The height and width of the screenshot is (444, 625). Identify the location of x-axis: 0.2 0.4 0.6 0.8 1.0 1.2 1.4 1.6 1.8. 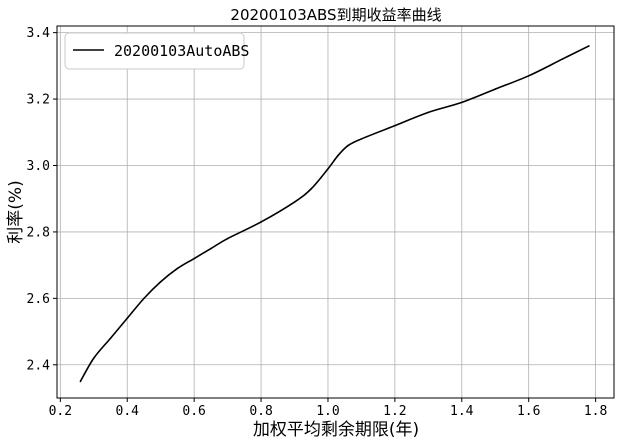
(328, 408).